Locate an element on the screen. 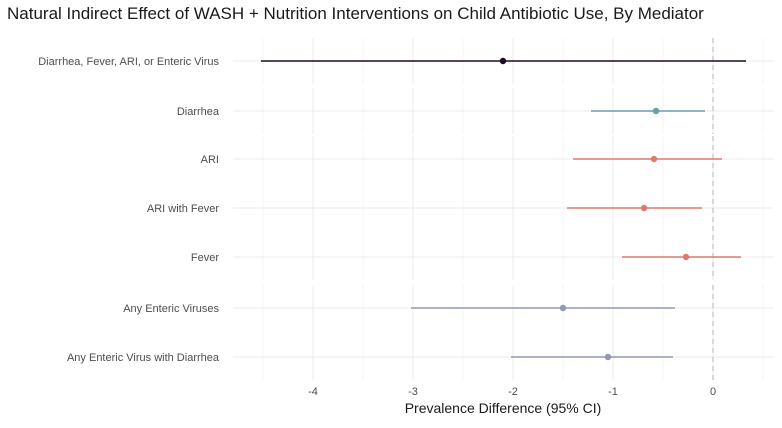  x-tick-label: -3 is located at coordinates (413, 392).